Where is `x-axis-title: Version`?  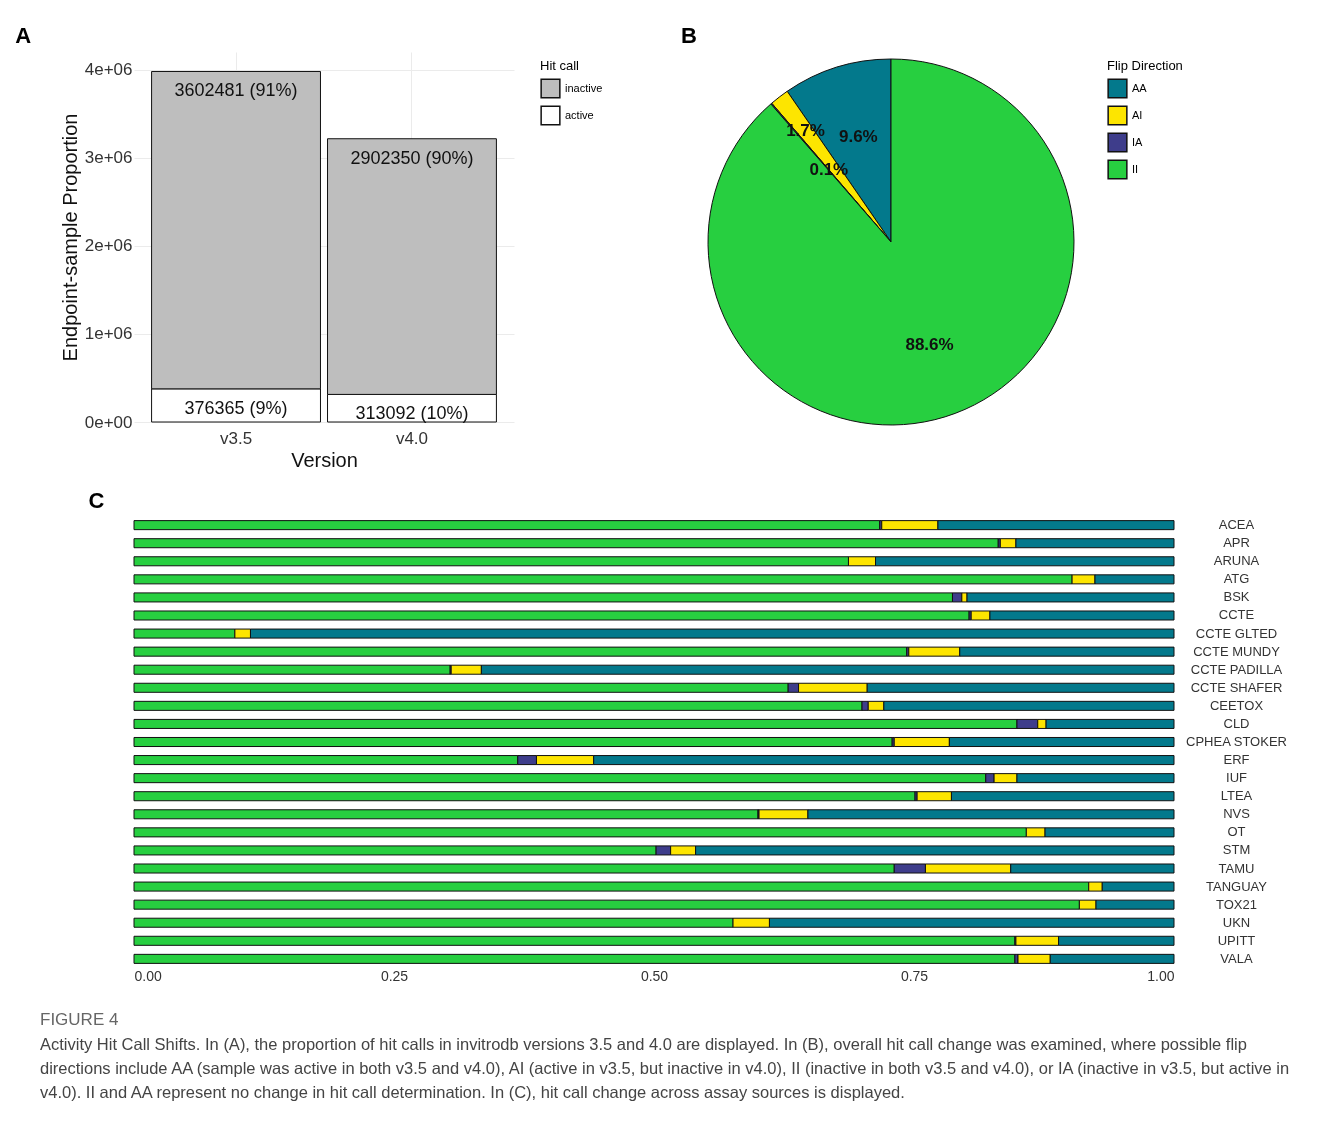
x-axis-title: Version is located at coordinates (324, 459).